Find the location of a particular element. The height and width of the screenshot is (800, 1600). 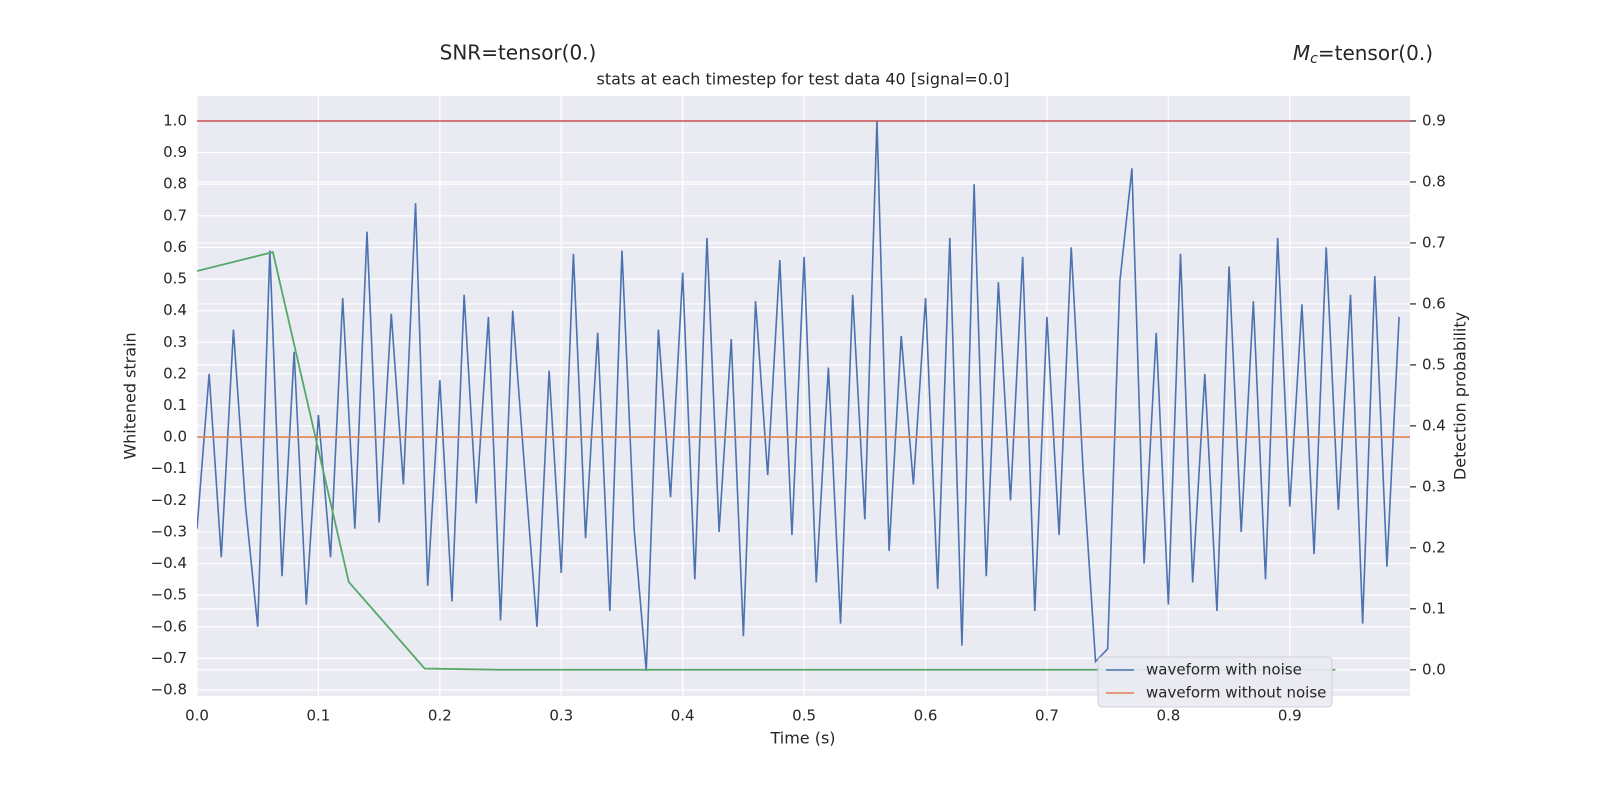

y-tick-label: −0.4 is located at coordinates (169, 563).